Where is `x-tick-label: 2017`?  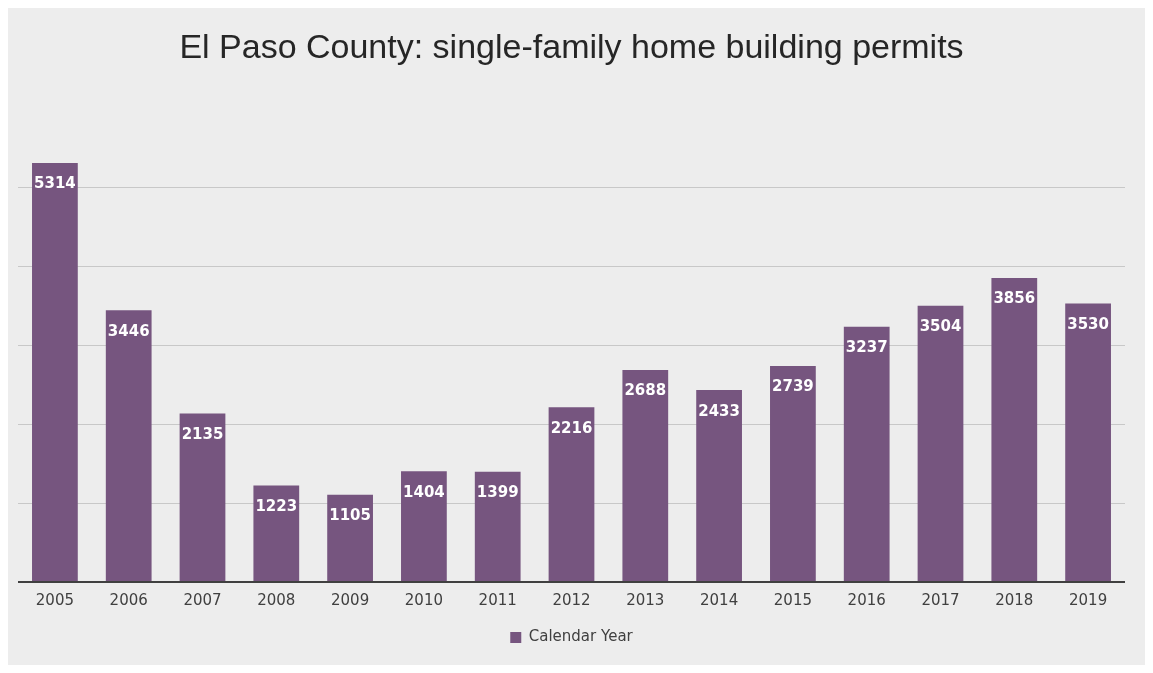
x-tick-label: 2017 is located at coordinates (940, 599).